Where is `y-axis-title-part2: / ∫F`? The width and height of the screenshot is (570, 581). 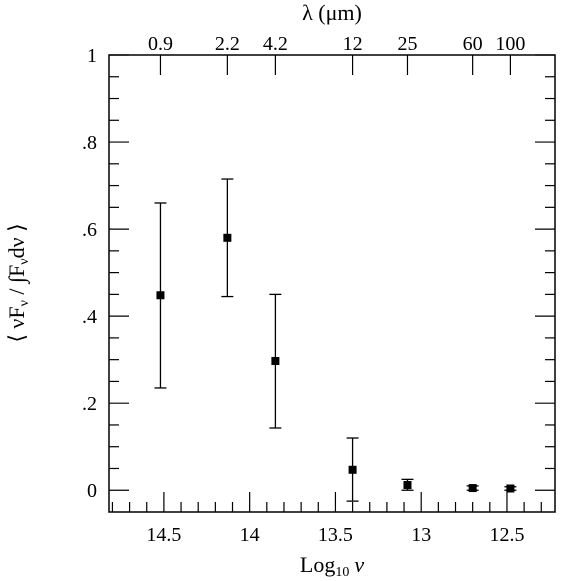
y-axis-title-part2: / ∫F is located at coordinates (17, 282).